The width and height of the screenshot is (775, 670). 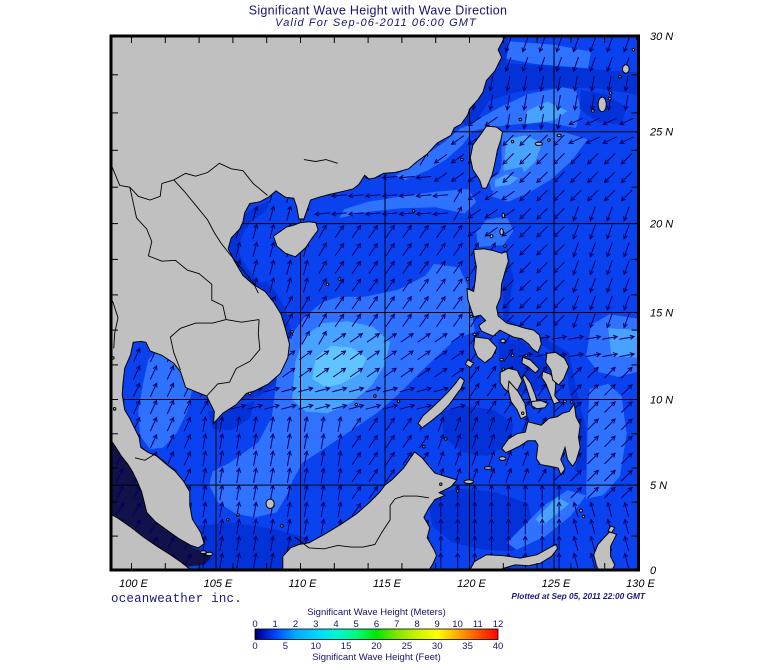 I want to click on svg-text: 105 E, so click(x=218, y=584).